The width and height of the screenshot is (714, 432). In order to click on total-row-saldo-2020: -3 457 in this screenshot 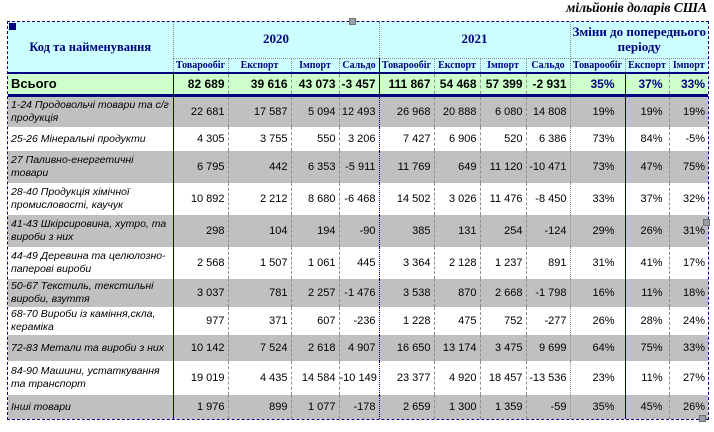, I will do `click(359, 85)`.